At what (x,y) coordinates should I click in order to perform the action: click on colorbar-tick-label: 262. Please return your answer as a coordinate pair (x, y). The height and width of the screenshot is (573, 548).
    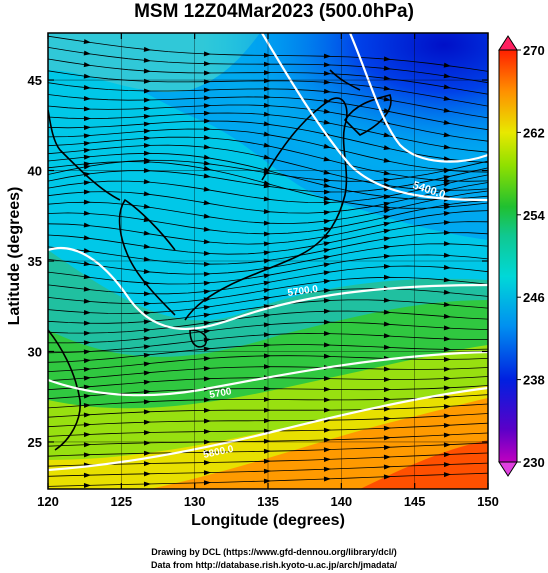
    Looking at the image, I should click on (534, 132).